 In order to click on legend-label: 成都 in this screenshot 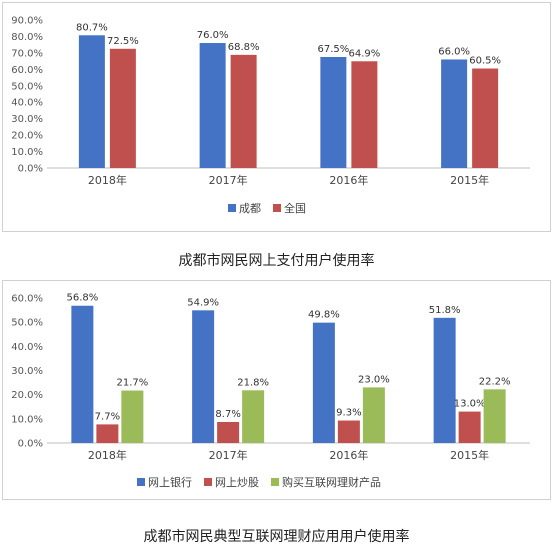, I will do `click(250, 208)`.